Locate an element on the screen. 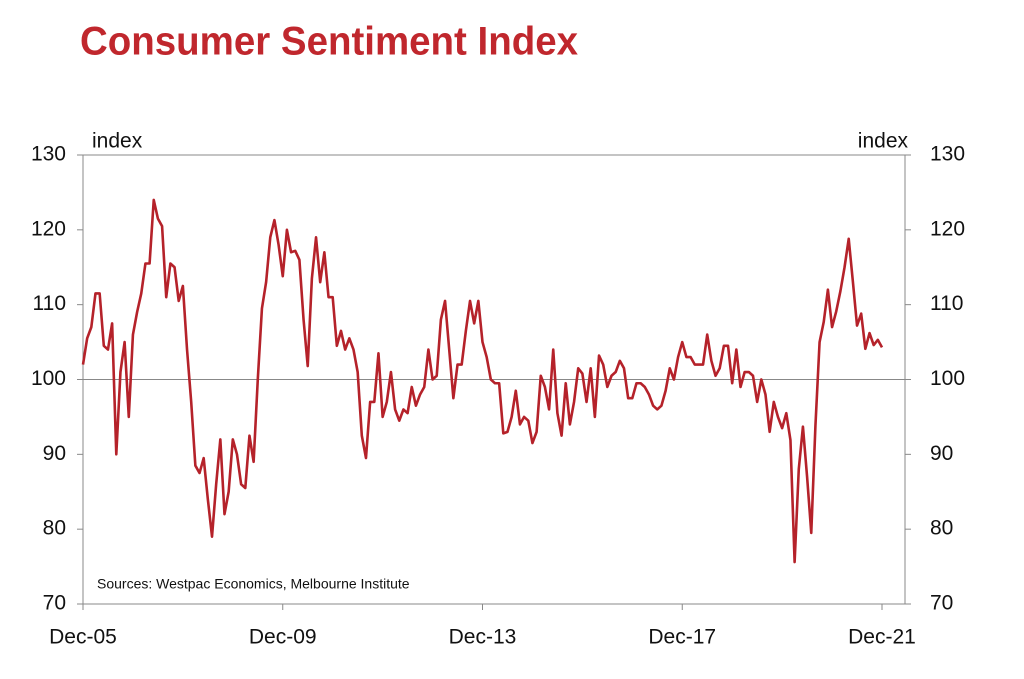 This screenshot has width=1024, height=679. y-tick-label: 90 is located at coordinates (54, 453).